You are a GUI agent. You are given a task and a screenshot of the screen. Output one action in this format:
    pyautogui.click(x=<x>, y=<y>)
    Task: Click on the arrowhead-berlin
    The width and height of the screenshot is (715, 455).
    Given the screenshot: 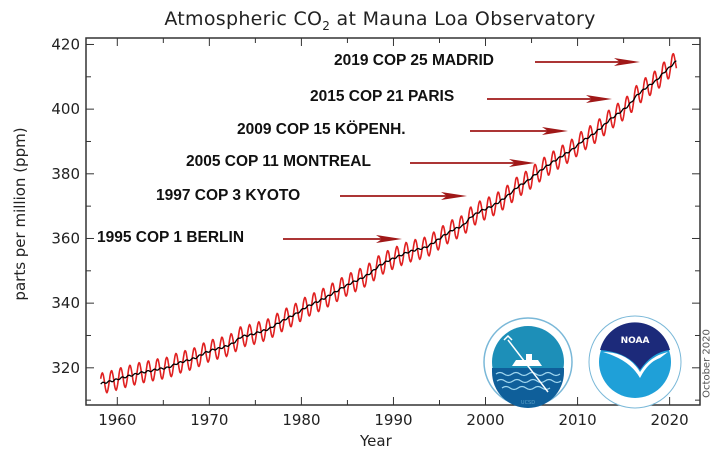 What is the action you would take?
    pyautogui.click(x=389, y=239)
    